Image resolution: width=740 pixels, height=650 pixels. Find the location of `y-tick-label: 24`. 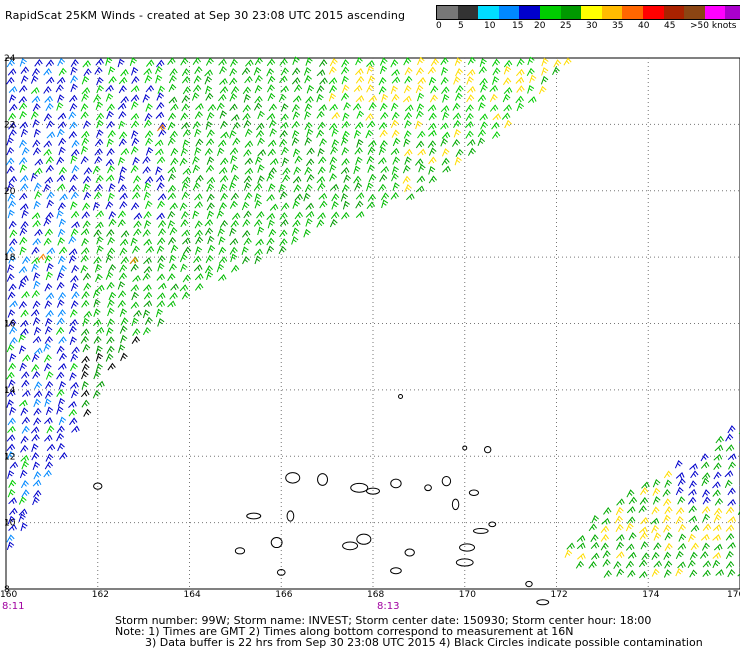

y-tick-label: 24 is located at coordinates (10, 59).